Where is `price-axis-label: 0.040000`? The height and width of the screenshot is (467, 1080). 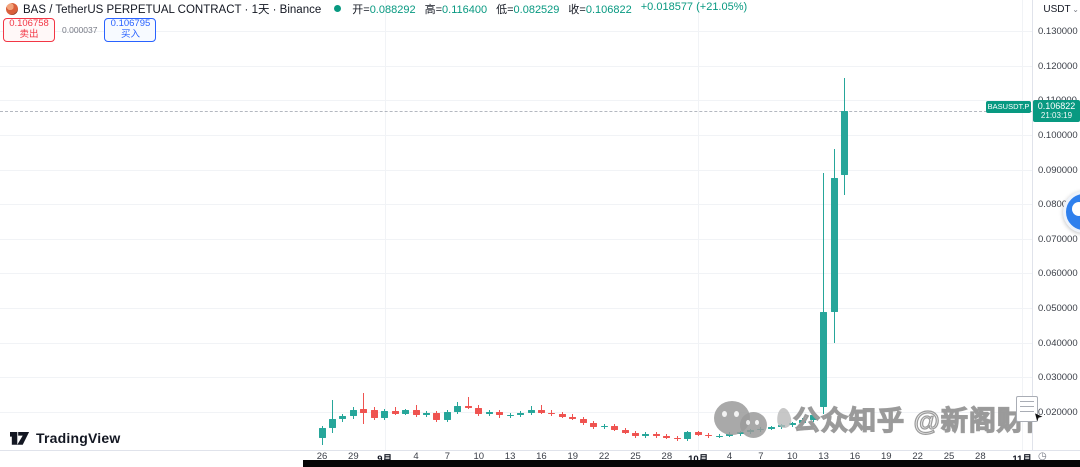
price-axis-label: 0.040000 is located at coordinates (1058, 343).